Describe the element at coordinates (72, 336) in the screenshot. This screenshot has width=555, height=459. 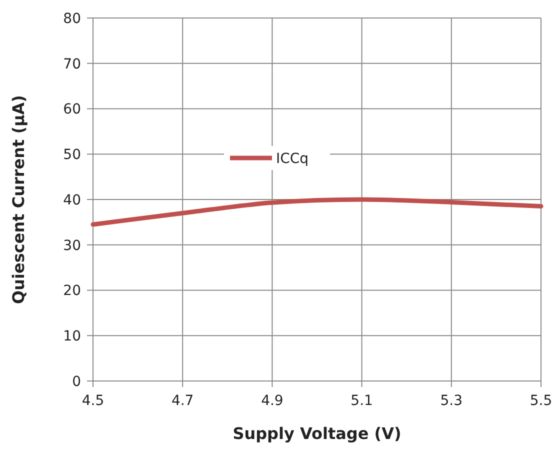
I see `y-tick-label: 10` at that location.